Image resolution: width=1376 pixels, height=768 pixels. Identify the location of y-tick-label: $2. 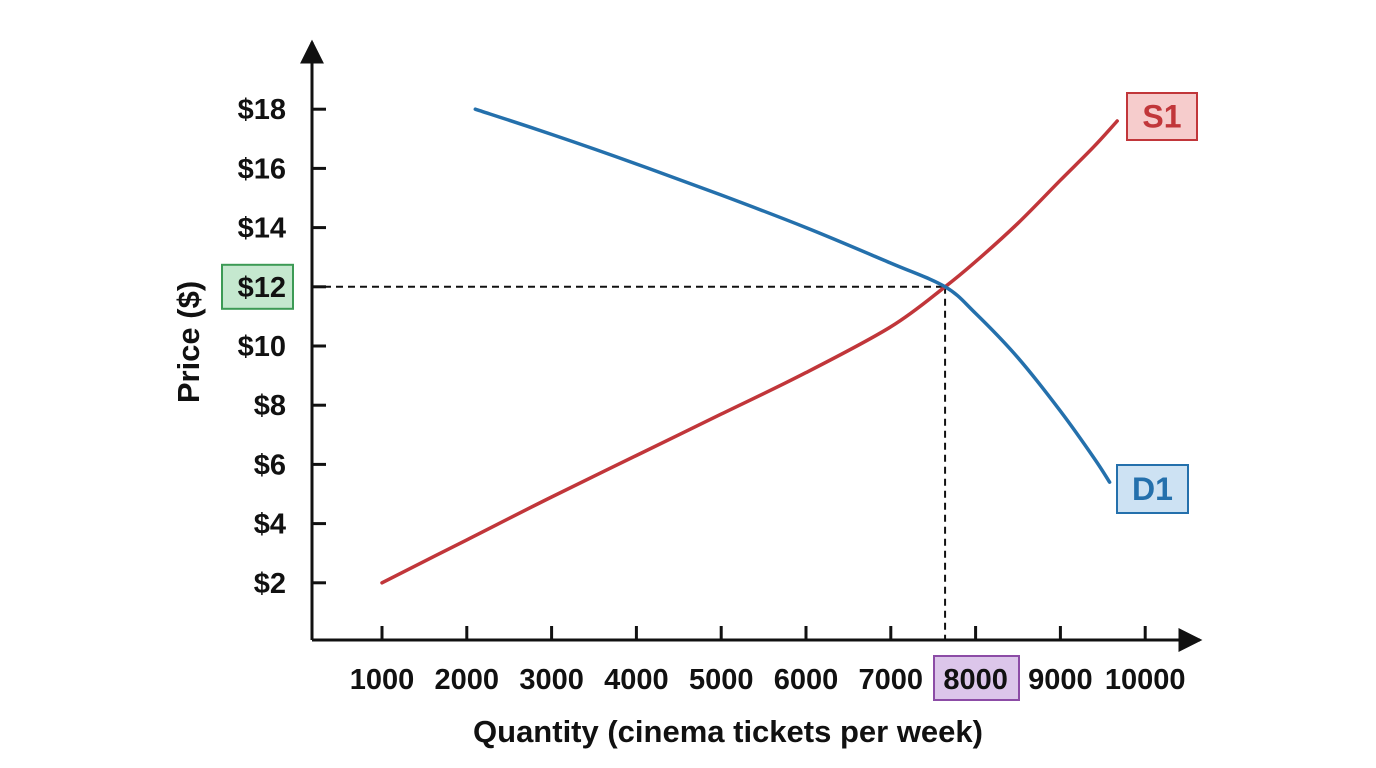
(270, 584).